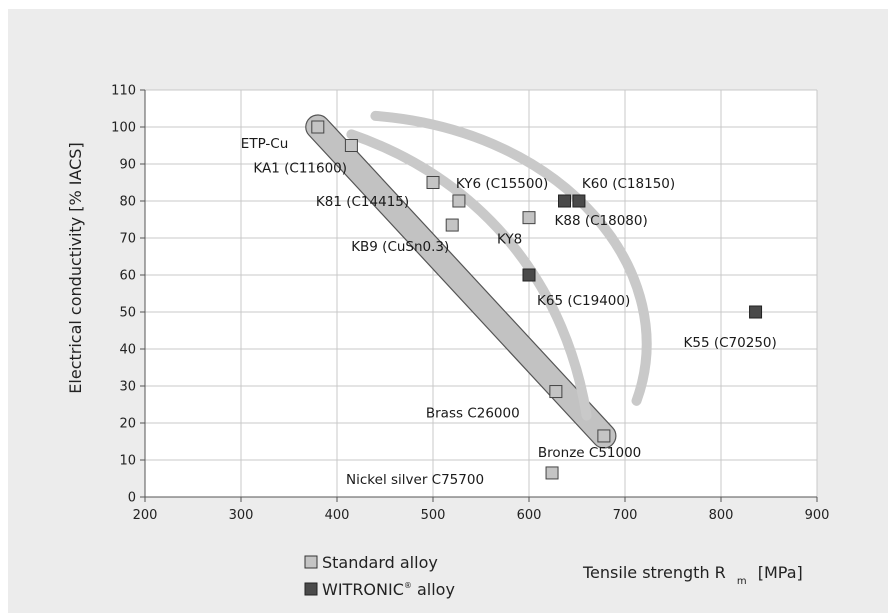 This screenshot has height=613, width=888. What do you see at coordinates (742, 581) in the screenshot?
I see `x-axis-title-subscript: m` at bounding box center [742, 581].